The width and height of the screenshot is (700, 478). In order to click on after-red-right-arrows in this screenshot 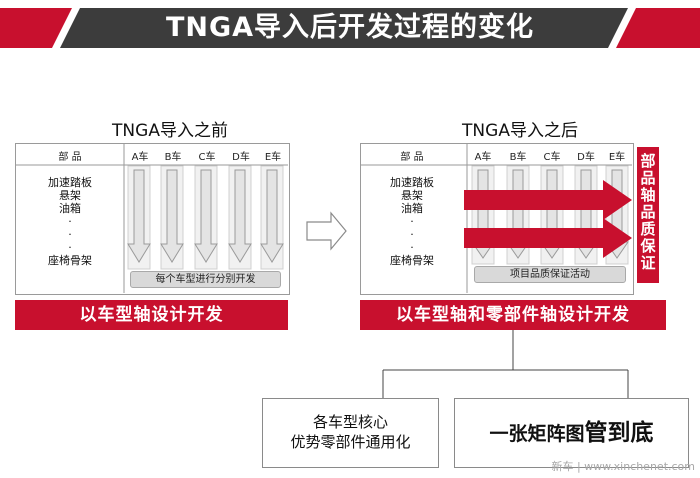, I will do `click(548, 219)`.